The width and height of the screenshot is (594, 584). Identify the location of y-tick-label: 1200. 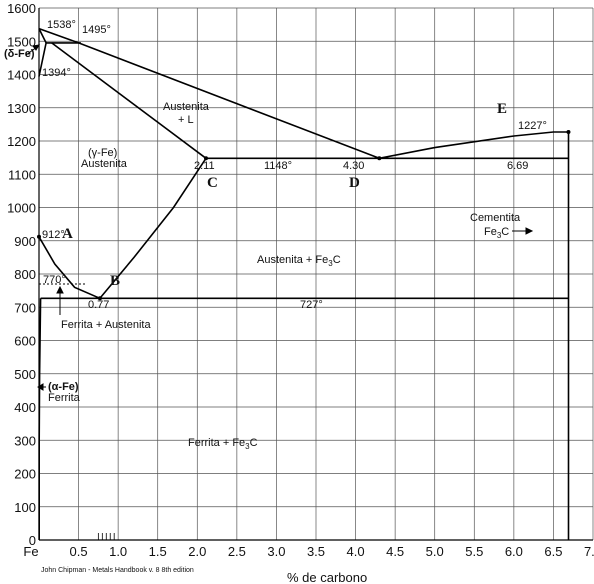
(21, 141).